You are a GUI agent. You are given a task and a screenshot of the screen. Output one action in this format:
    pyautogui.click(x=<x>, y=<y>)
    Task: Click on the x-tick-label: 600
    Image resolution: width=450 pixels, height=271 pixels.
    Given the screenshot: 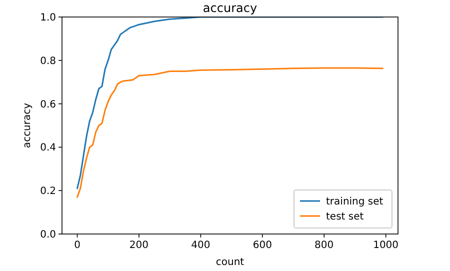 What is the action you would take?
    pyautogui.click(x=262, y=245)
    